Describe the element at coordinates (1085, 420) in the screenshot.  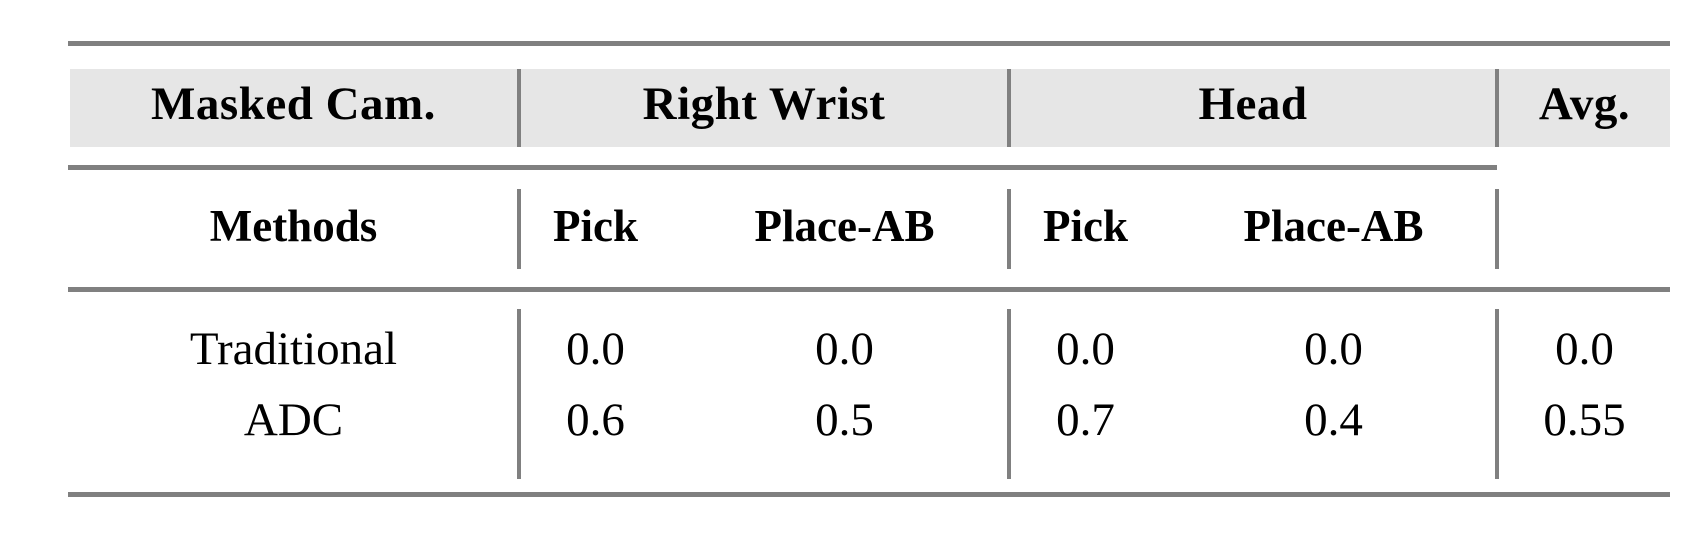
I see `cell-adc-head-pick: 0.7` at that location.